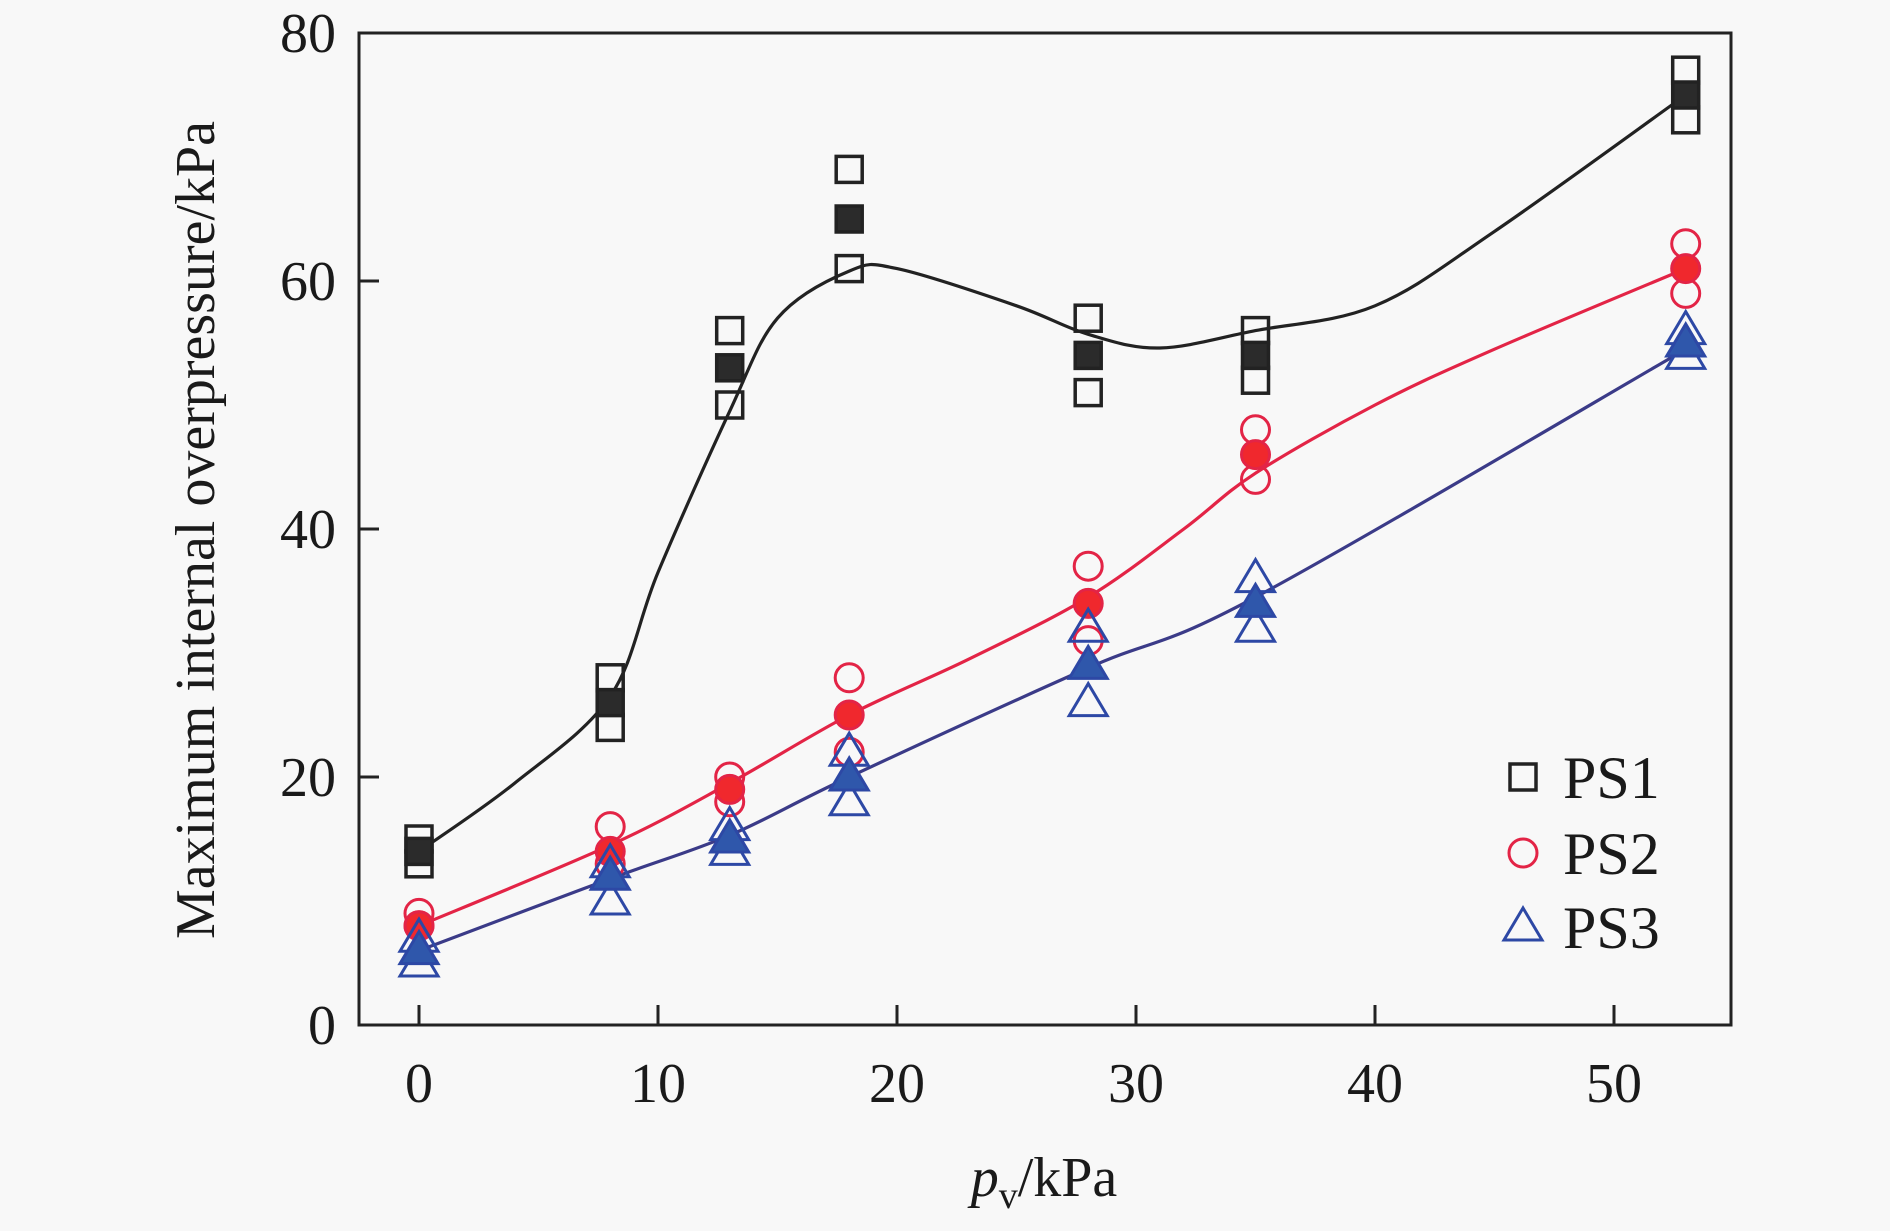 Image resolution: width=1890 pixels, height=1231 pixels. What do you see at coordinates (1523, 923) in the screenshot?
I see `legend-marker-triangle` at bounding box center [1523, 923].